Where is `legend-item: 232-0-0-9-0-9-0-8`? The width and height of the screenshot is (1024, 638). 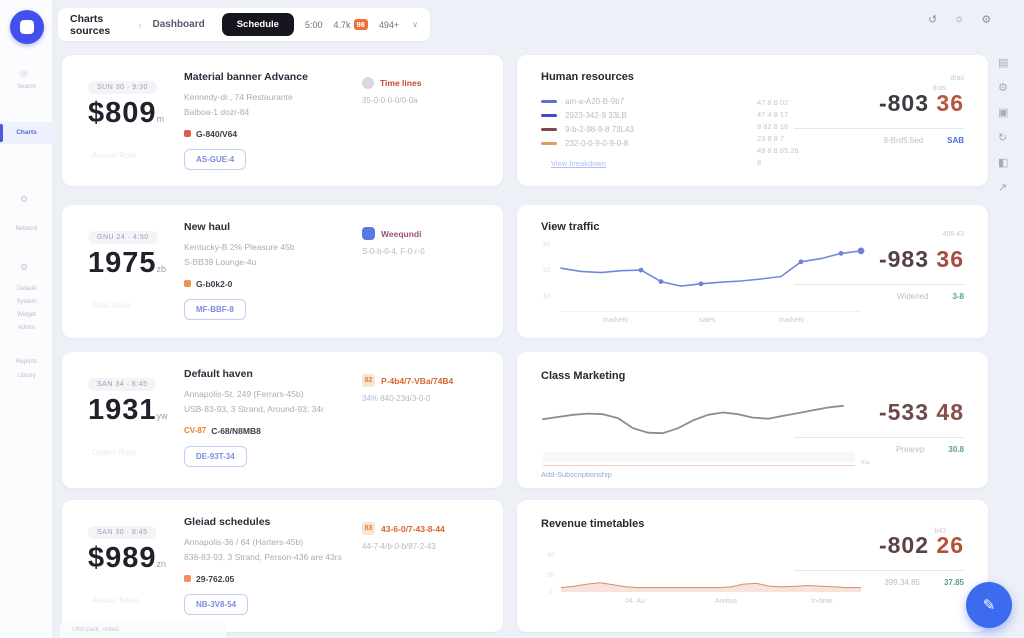
legend-item: 232-0-0-9-0-9-0-8 is located at coordinates (587, 143).